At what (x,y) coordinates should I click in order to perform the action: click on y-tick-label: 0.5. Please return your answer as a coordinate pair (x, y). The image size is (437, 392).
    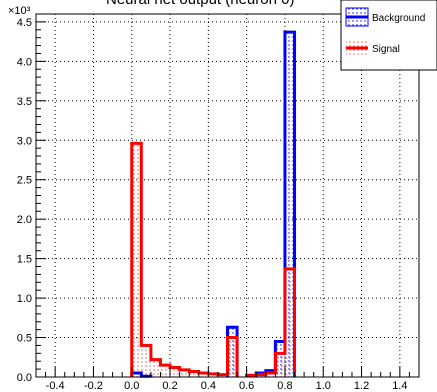
    Looking at the image, I should click on (24, 339).